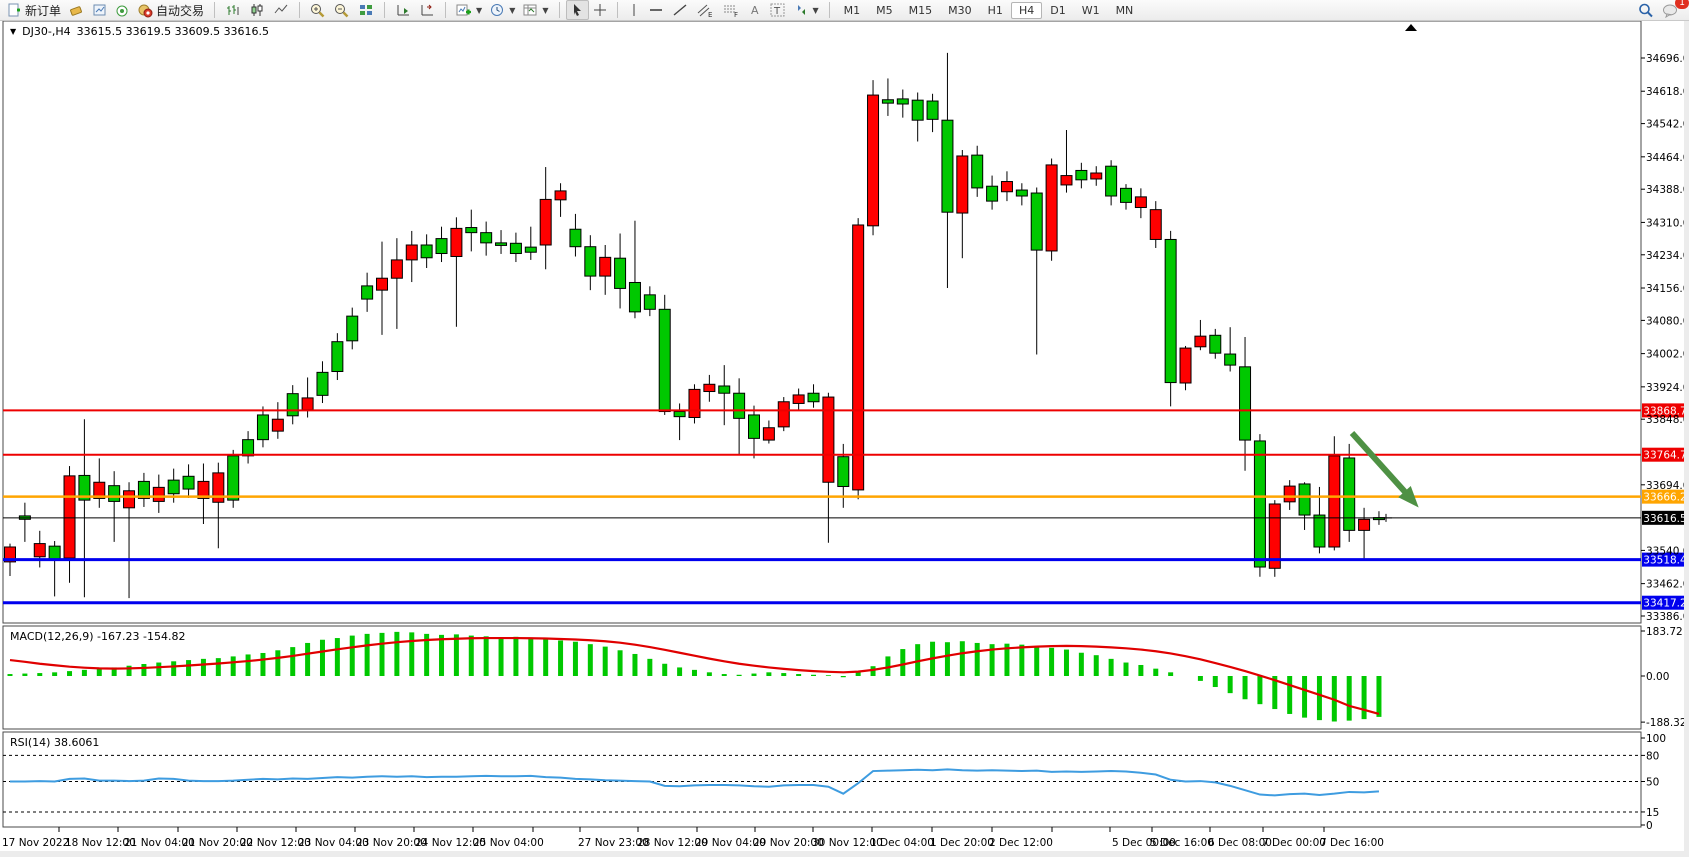  Describe the element at coordinates (173, 31) in the screenshot. I see `chart-ohlc-values: 33615.5 33619.5 33609.5 33616.5` at that location.